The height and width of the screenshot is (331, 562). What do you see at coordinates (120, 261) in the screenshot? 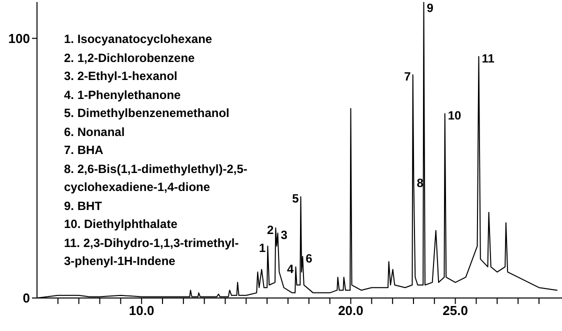
I see `annotation: 3-phenyl-1H-Indene` at bounding box center [120, 261].